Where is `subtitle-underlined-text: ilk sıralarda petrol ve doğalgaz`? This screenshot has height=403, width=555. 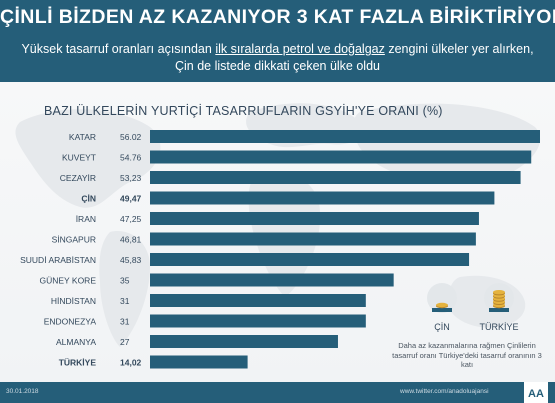
subtitle-underlined-text: ilk sıralarda petrol ve doğalgaz is located at coordinates (300, 49).